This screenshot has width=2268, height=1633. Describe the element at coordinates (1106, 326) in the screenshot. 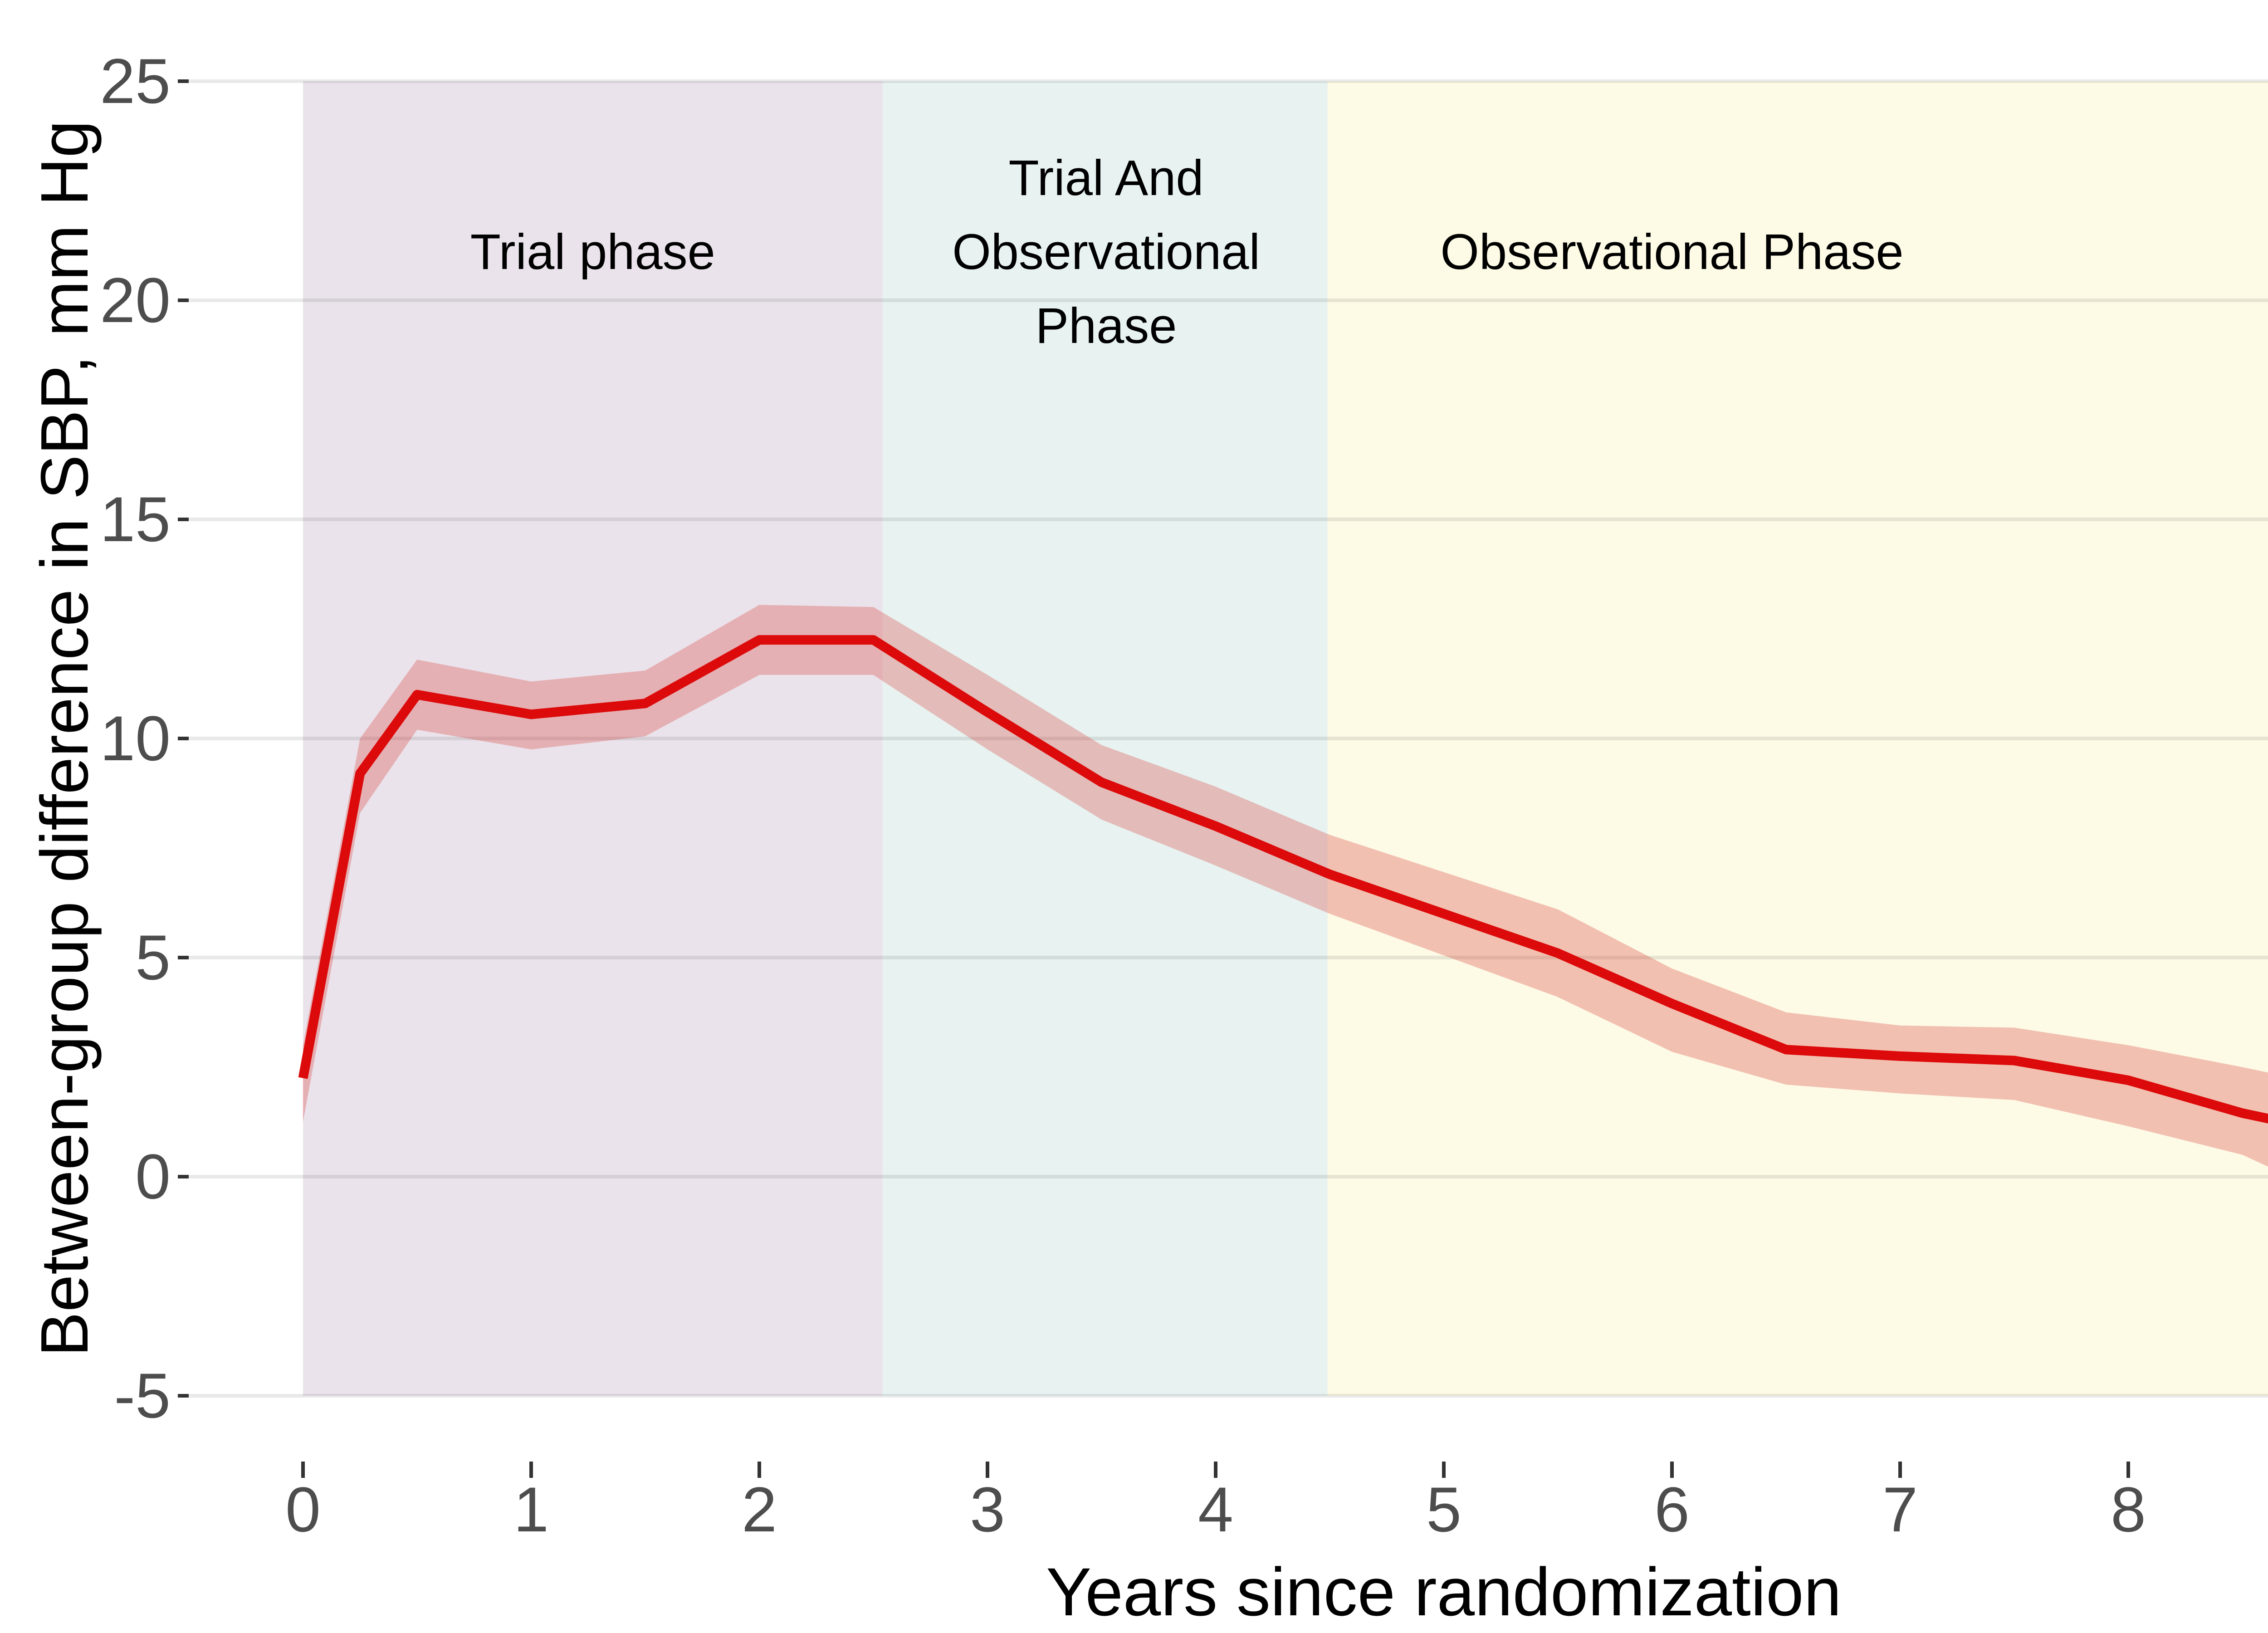

I see `phase-label-line: Phase` at that location.